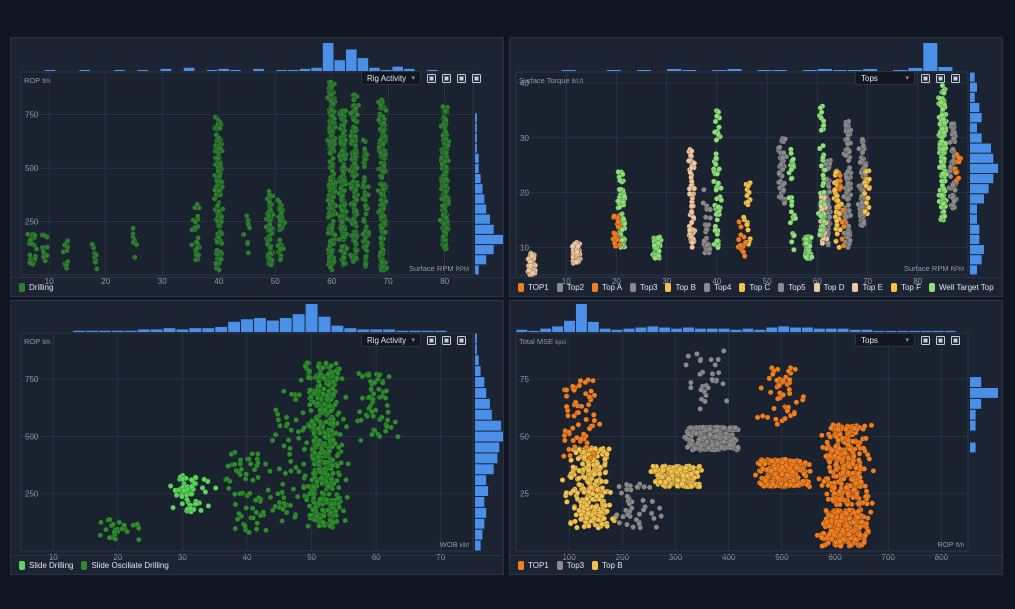 The image size is (1015, 609). What do you see at coordinates (455, 544) in the screenshot?
I see `x-axis-title: WOB klbf` at bounding box center [455, 544].